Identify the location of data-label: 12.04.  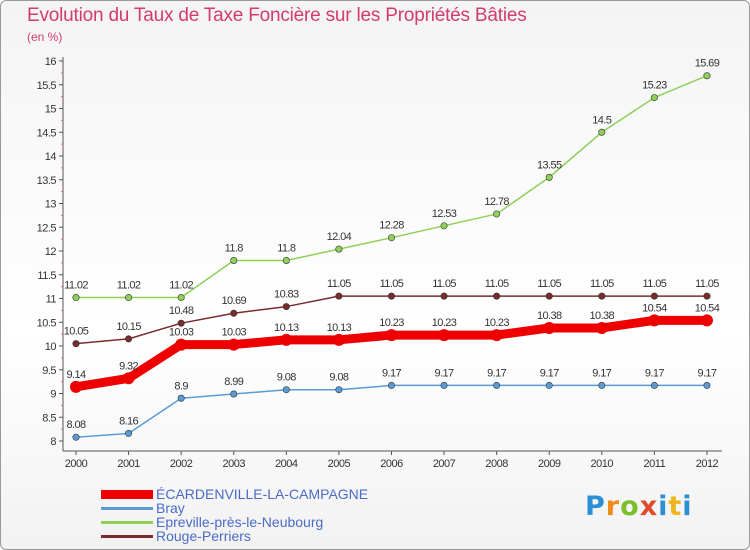
(339, 237).